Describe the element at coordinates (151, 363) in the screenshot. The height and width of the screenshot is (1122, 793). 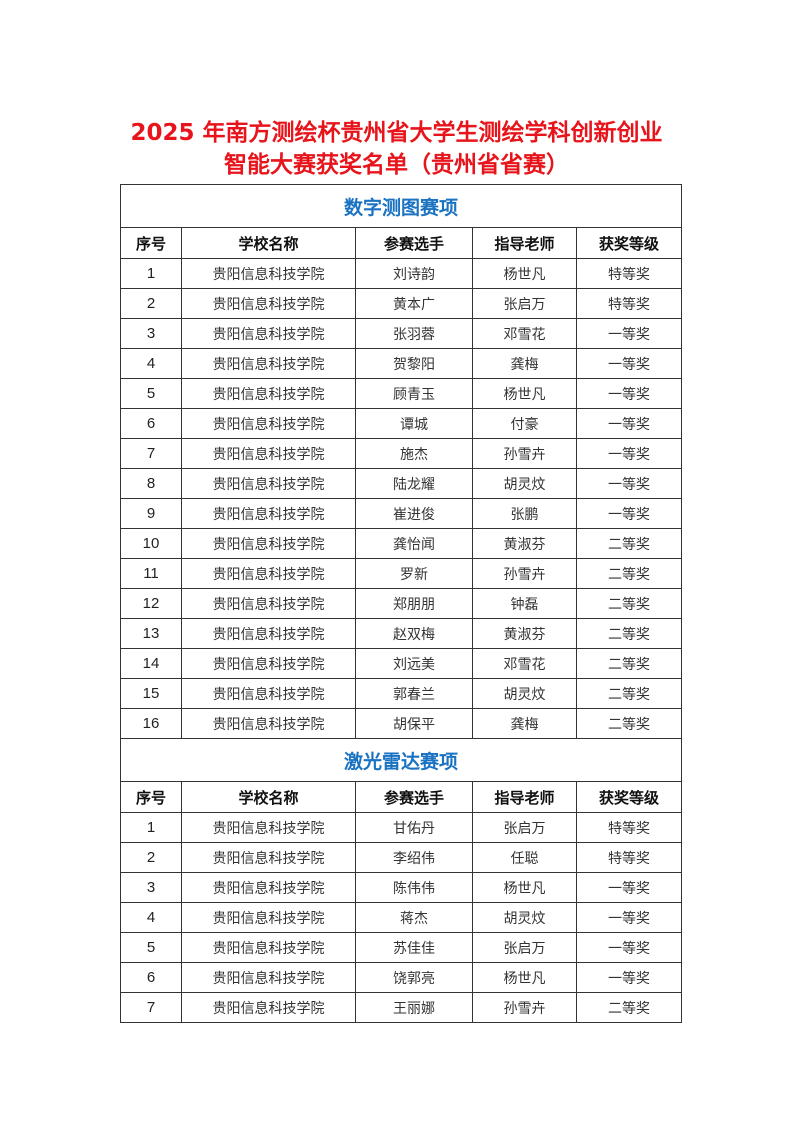
I see `cell-index: 4` at that location.